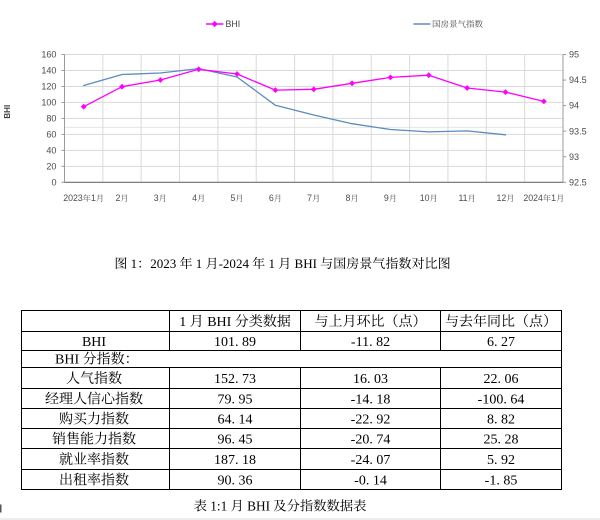  Describe the element at coordinates (578, 131) in the screenshot. I see `svg-text: 93.5` at that location.